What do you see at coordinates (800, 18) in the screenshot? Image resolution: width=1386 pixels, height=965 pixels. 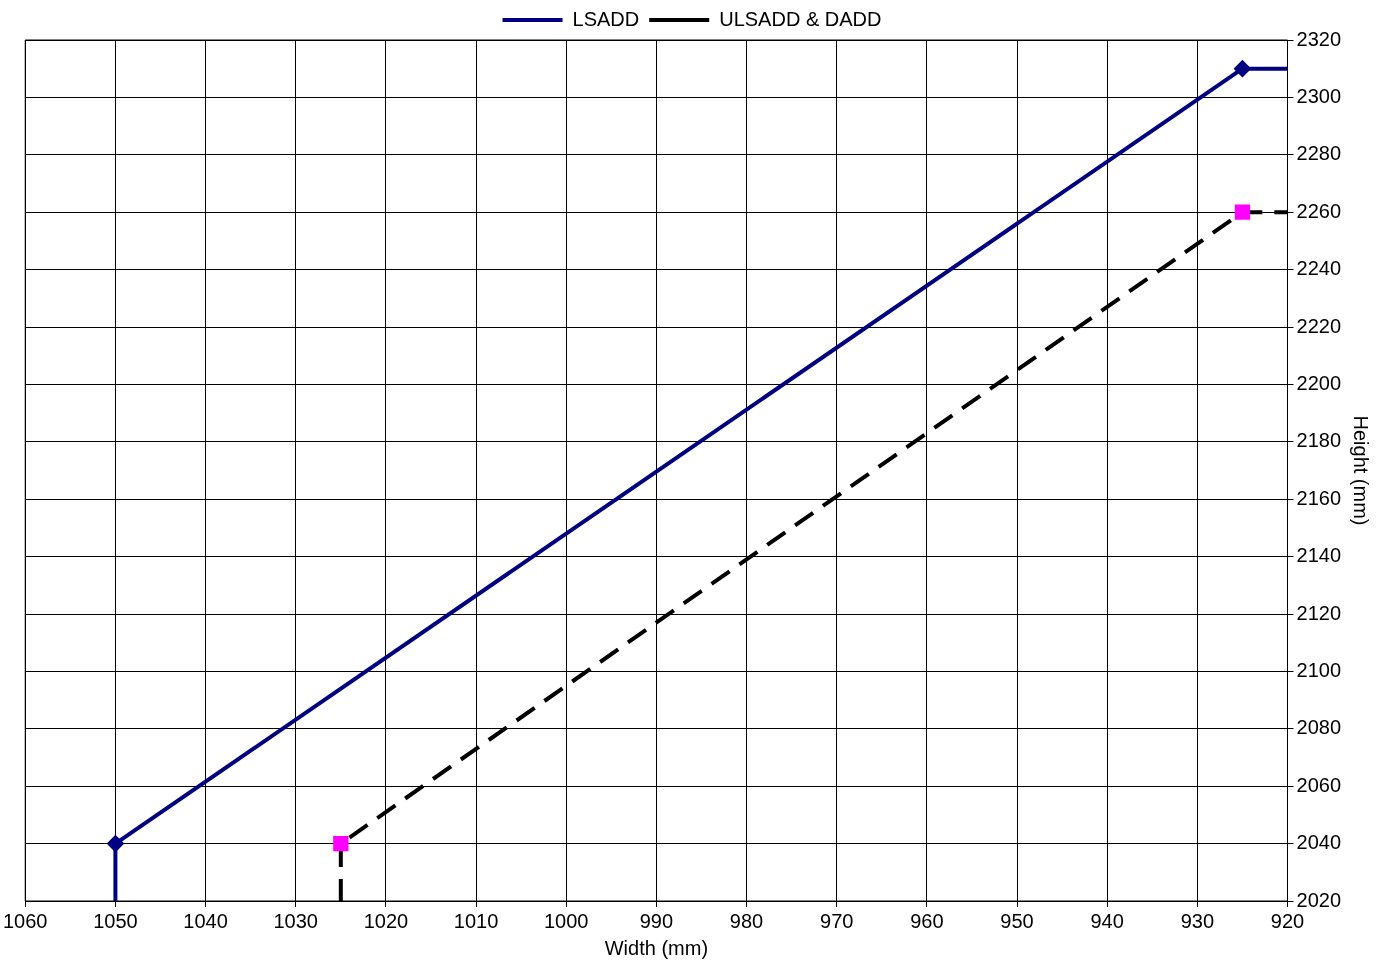 I see `legend-label: ULSADD & DADD` at bounding box center [800, 18].